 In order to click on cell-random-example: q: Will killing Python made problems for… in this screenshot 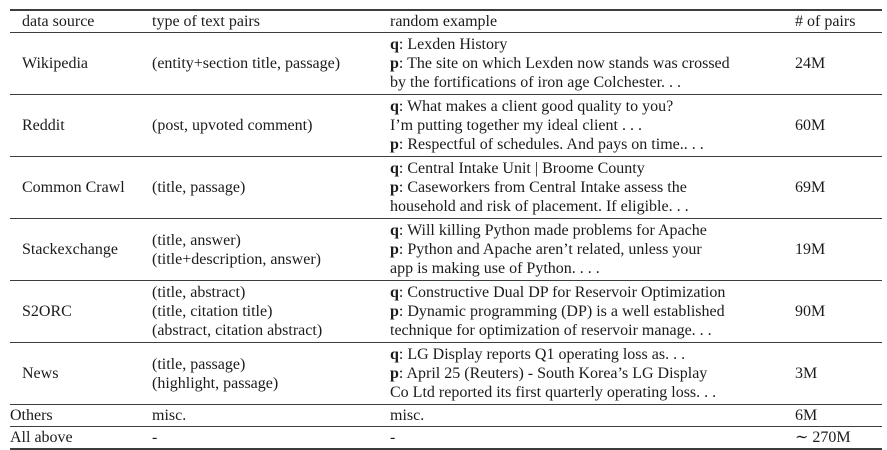, I will do `click(592, 250)`.